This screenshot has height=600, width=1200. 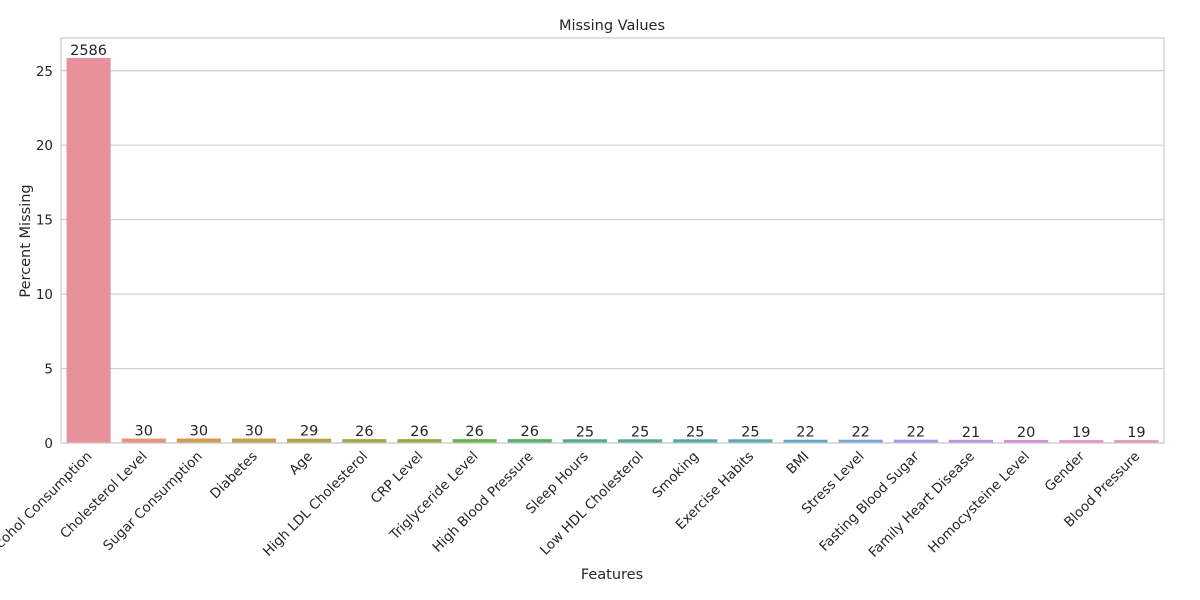 What do you see at coordinates (153, 502) in the screenshot?
I see `x-tick-label: Sugar Consumption` at bounding box center [153, 502].